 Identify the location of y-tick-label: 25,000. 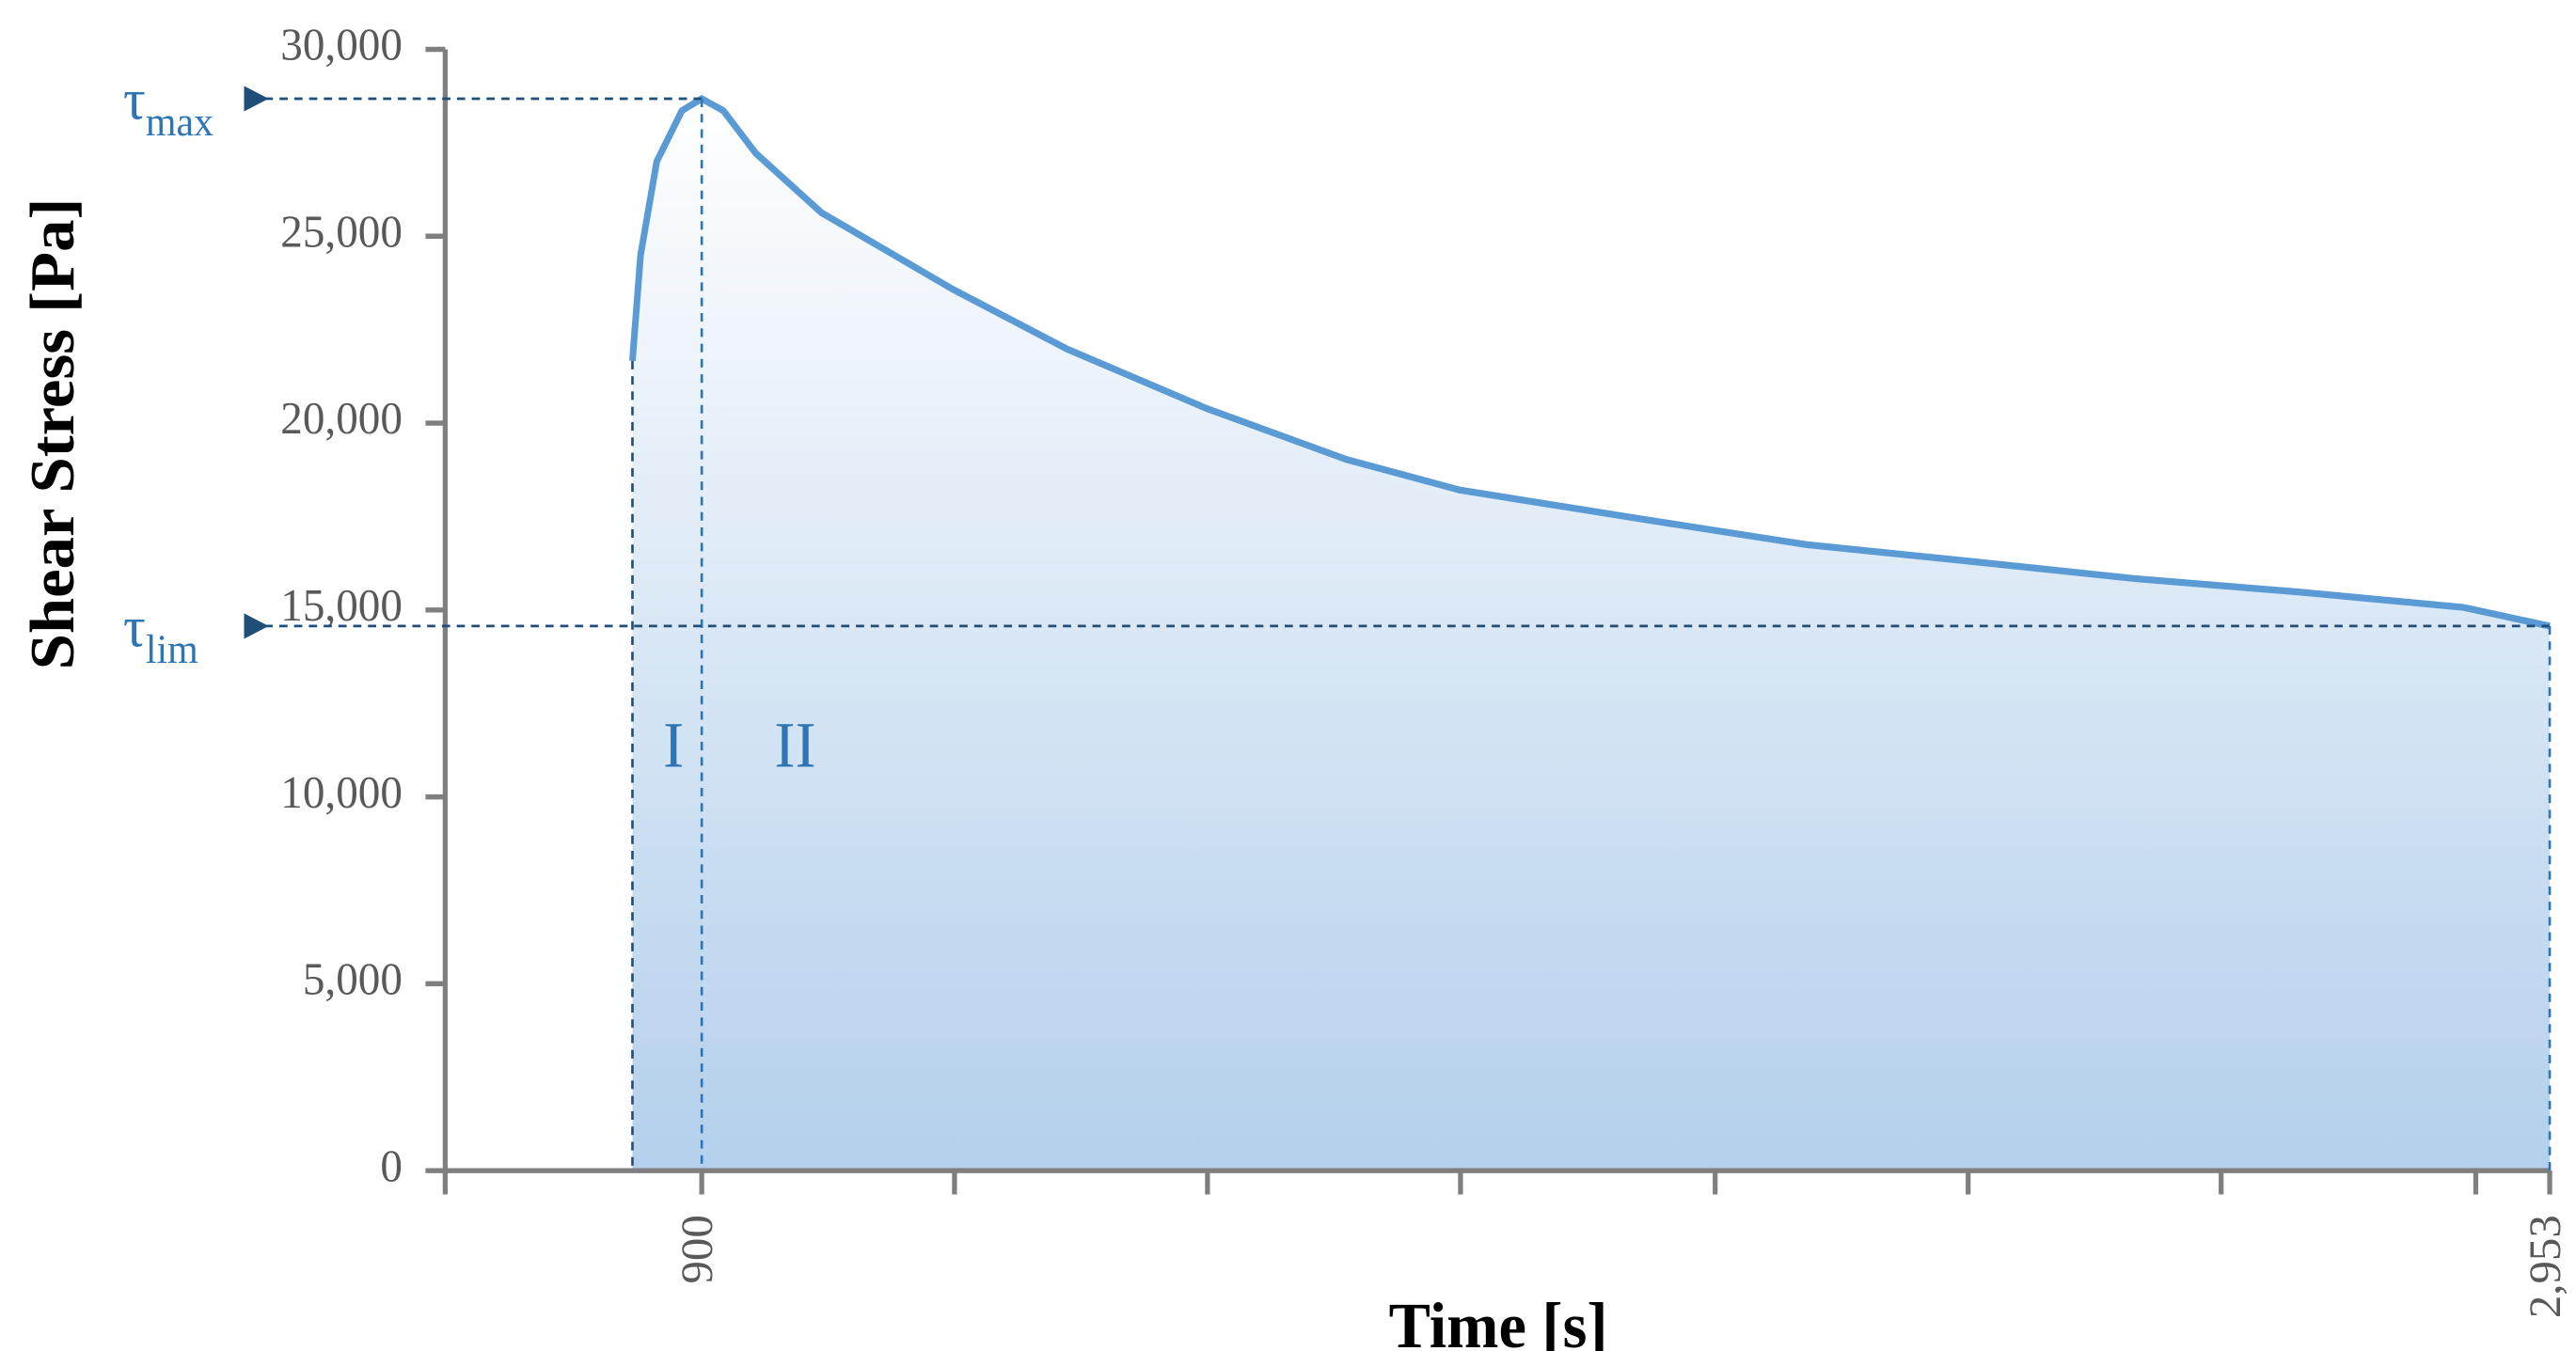
(341, 232).